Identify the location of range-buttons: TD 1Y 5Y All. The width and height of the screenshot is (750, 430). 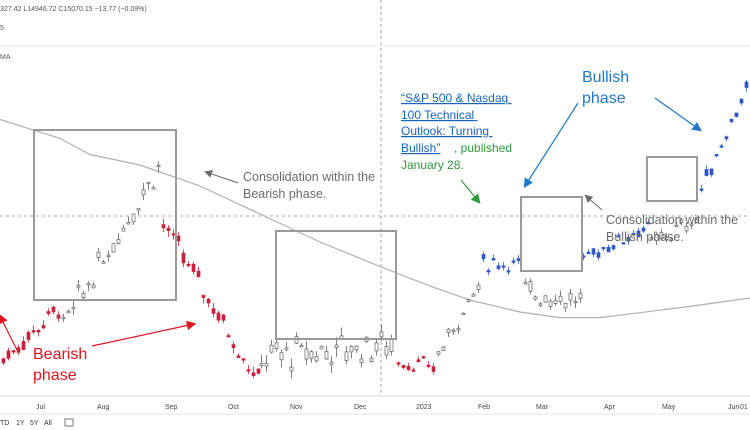
(37, 422).